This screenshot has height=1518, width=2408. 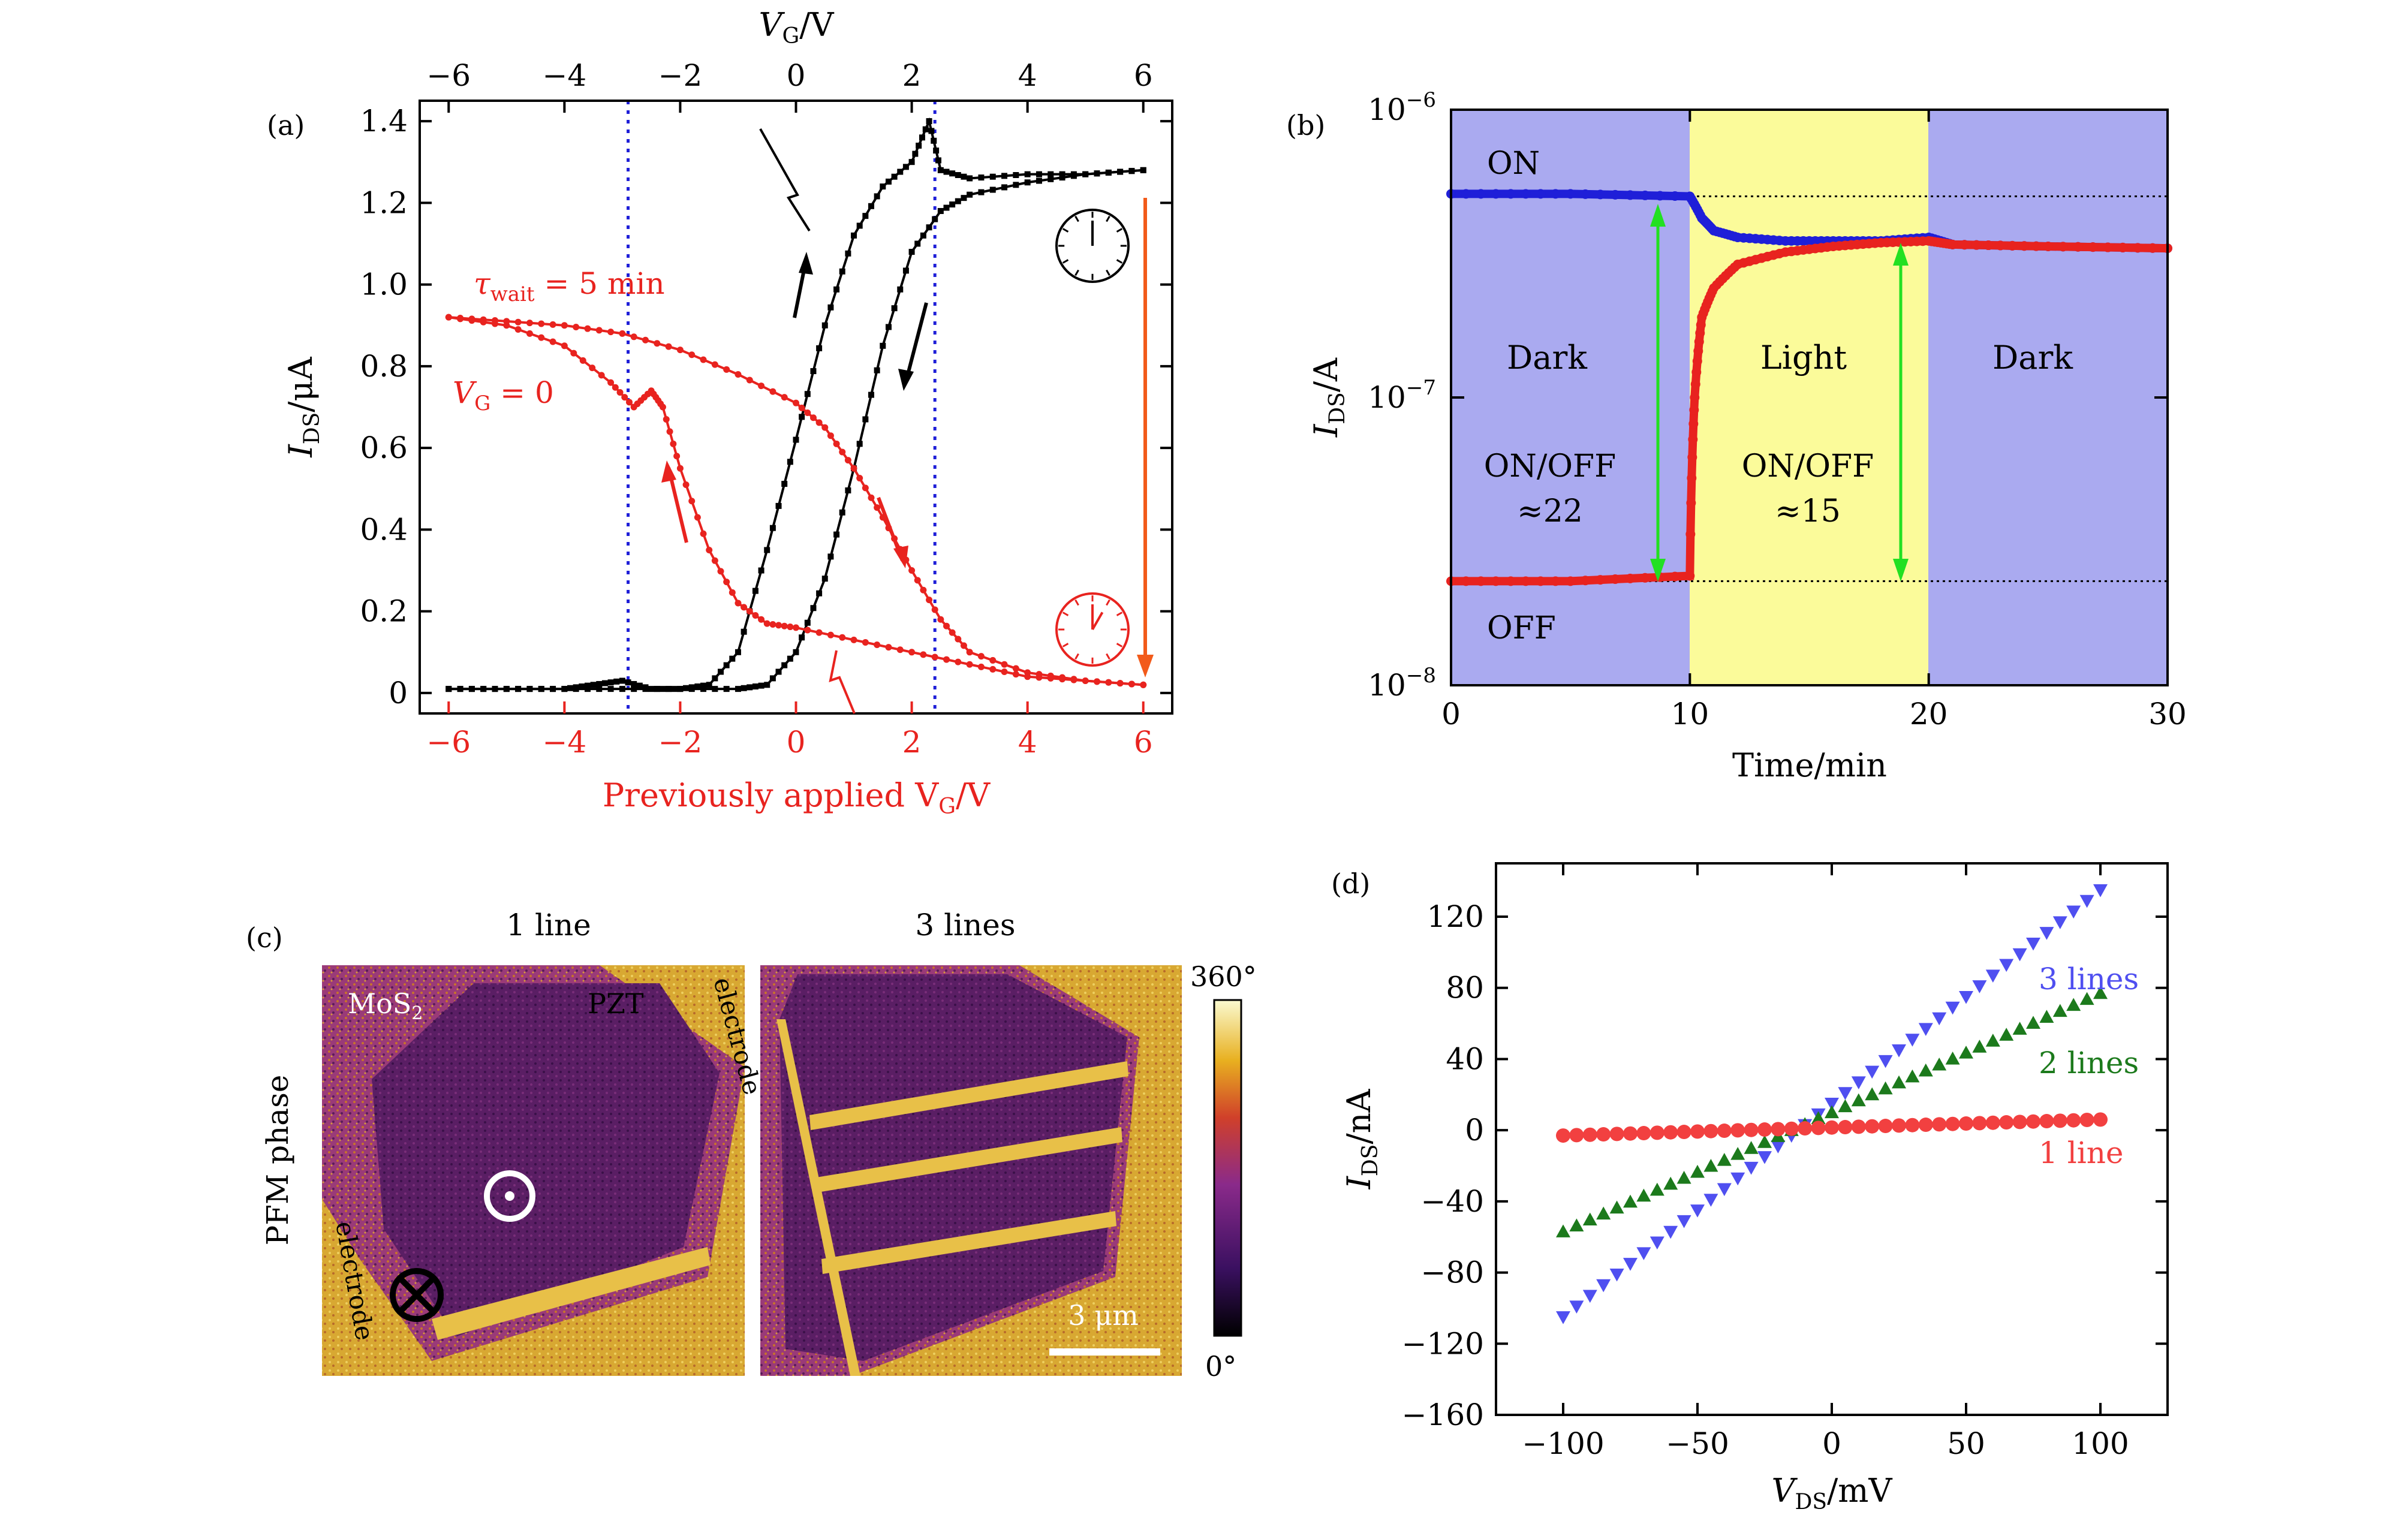 What do you see at coordinates (504, 395) in the screenshot?
I see `vg-zero-label: VG = 0` at bounding box center [504, 395].